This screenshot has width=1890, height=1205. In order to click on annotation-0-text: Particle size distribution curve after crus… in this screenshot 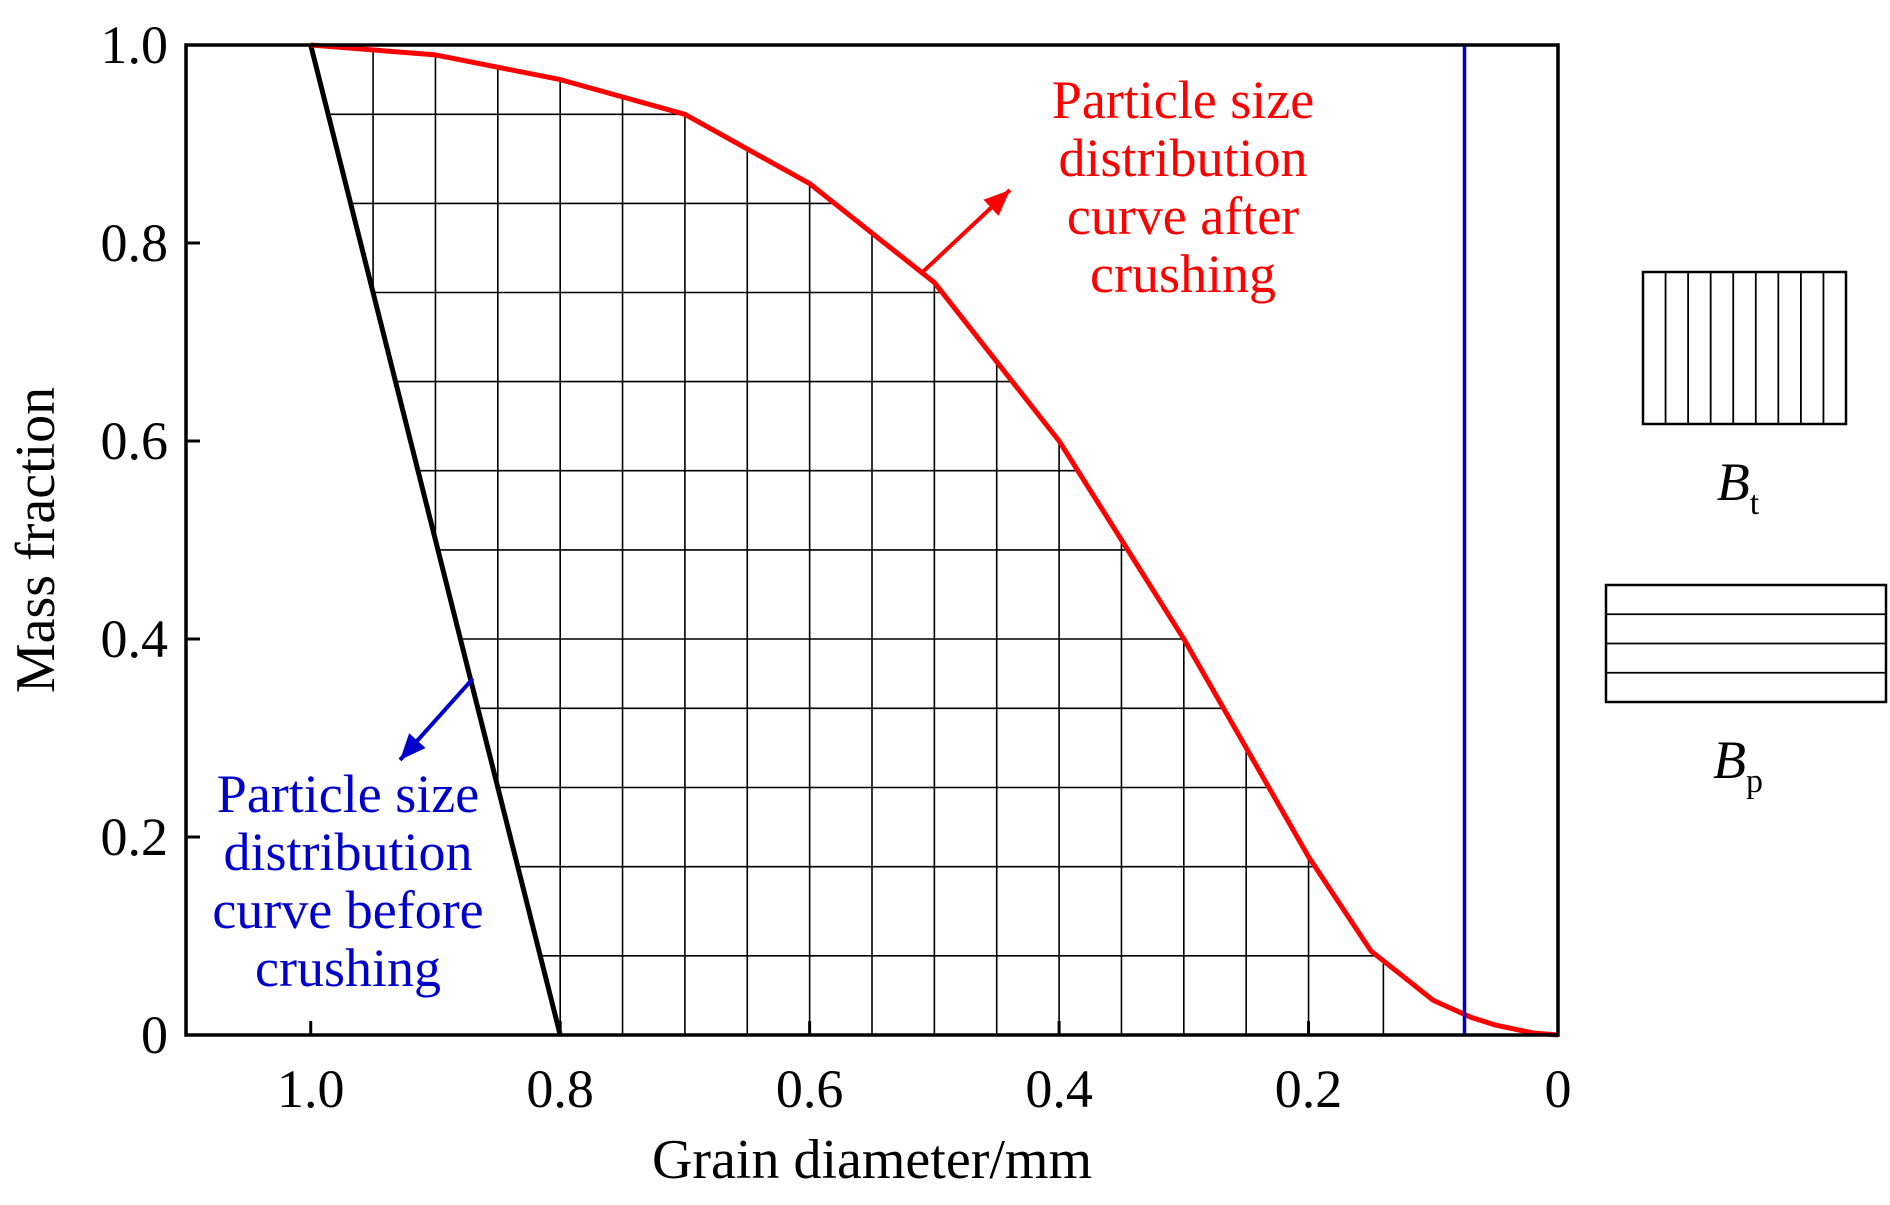, I will do `click(1183, 187)`.